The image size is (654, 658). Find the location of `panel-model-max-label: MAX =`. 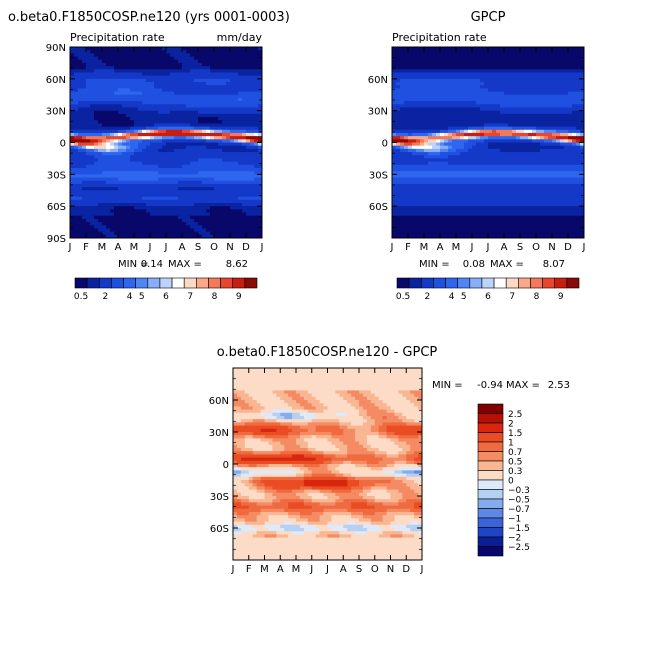

panel-model-max-label: MAX = is located at coordinates (185, 264).